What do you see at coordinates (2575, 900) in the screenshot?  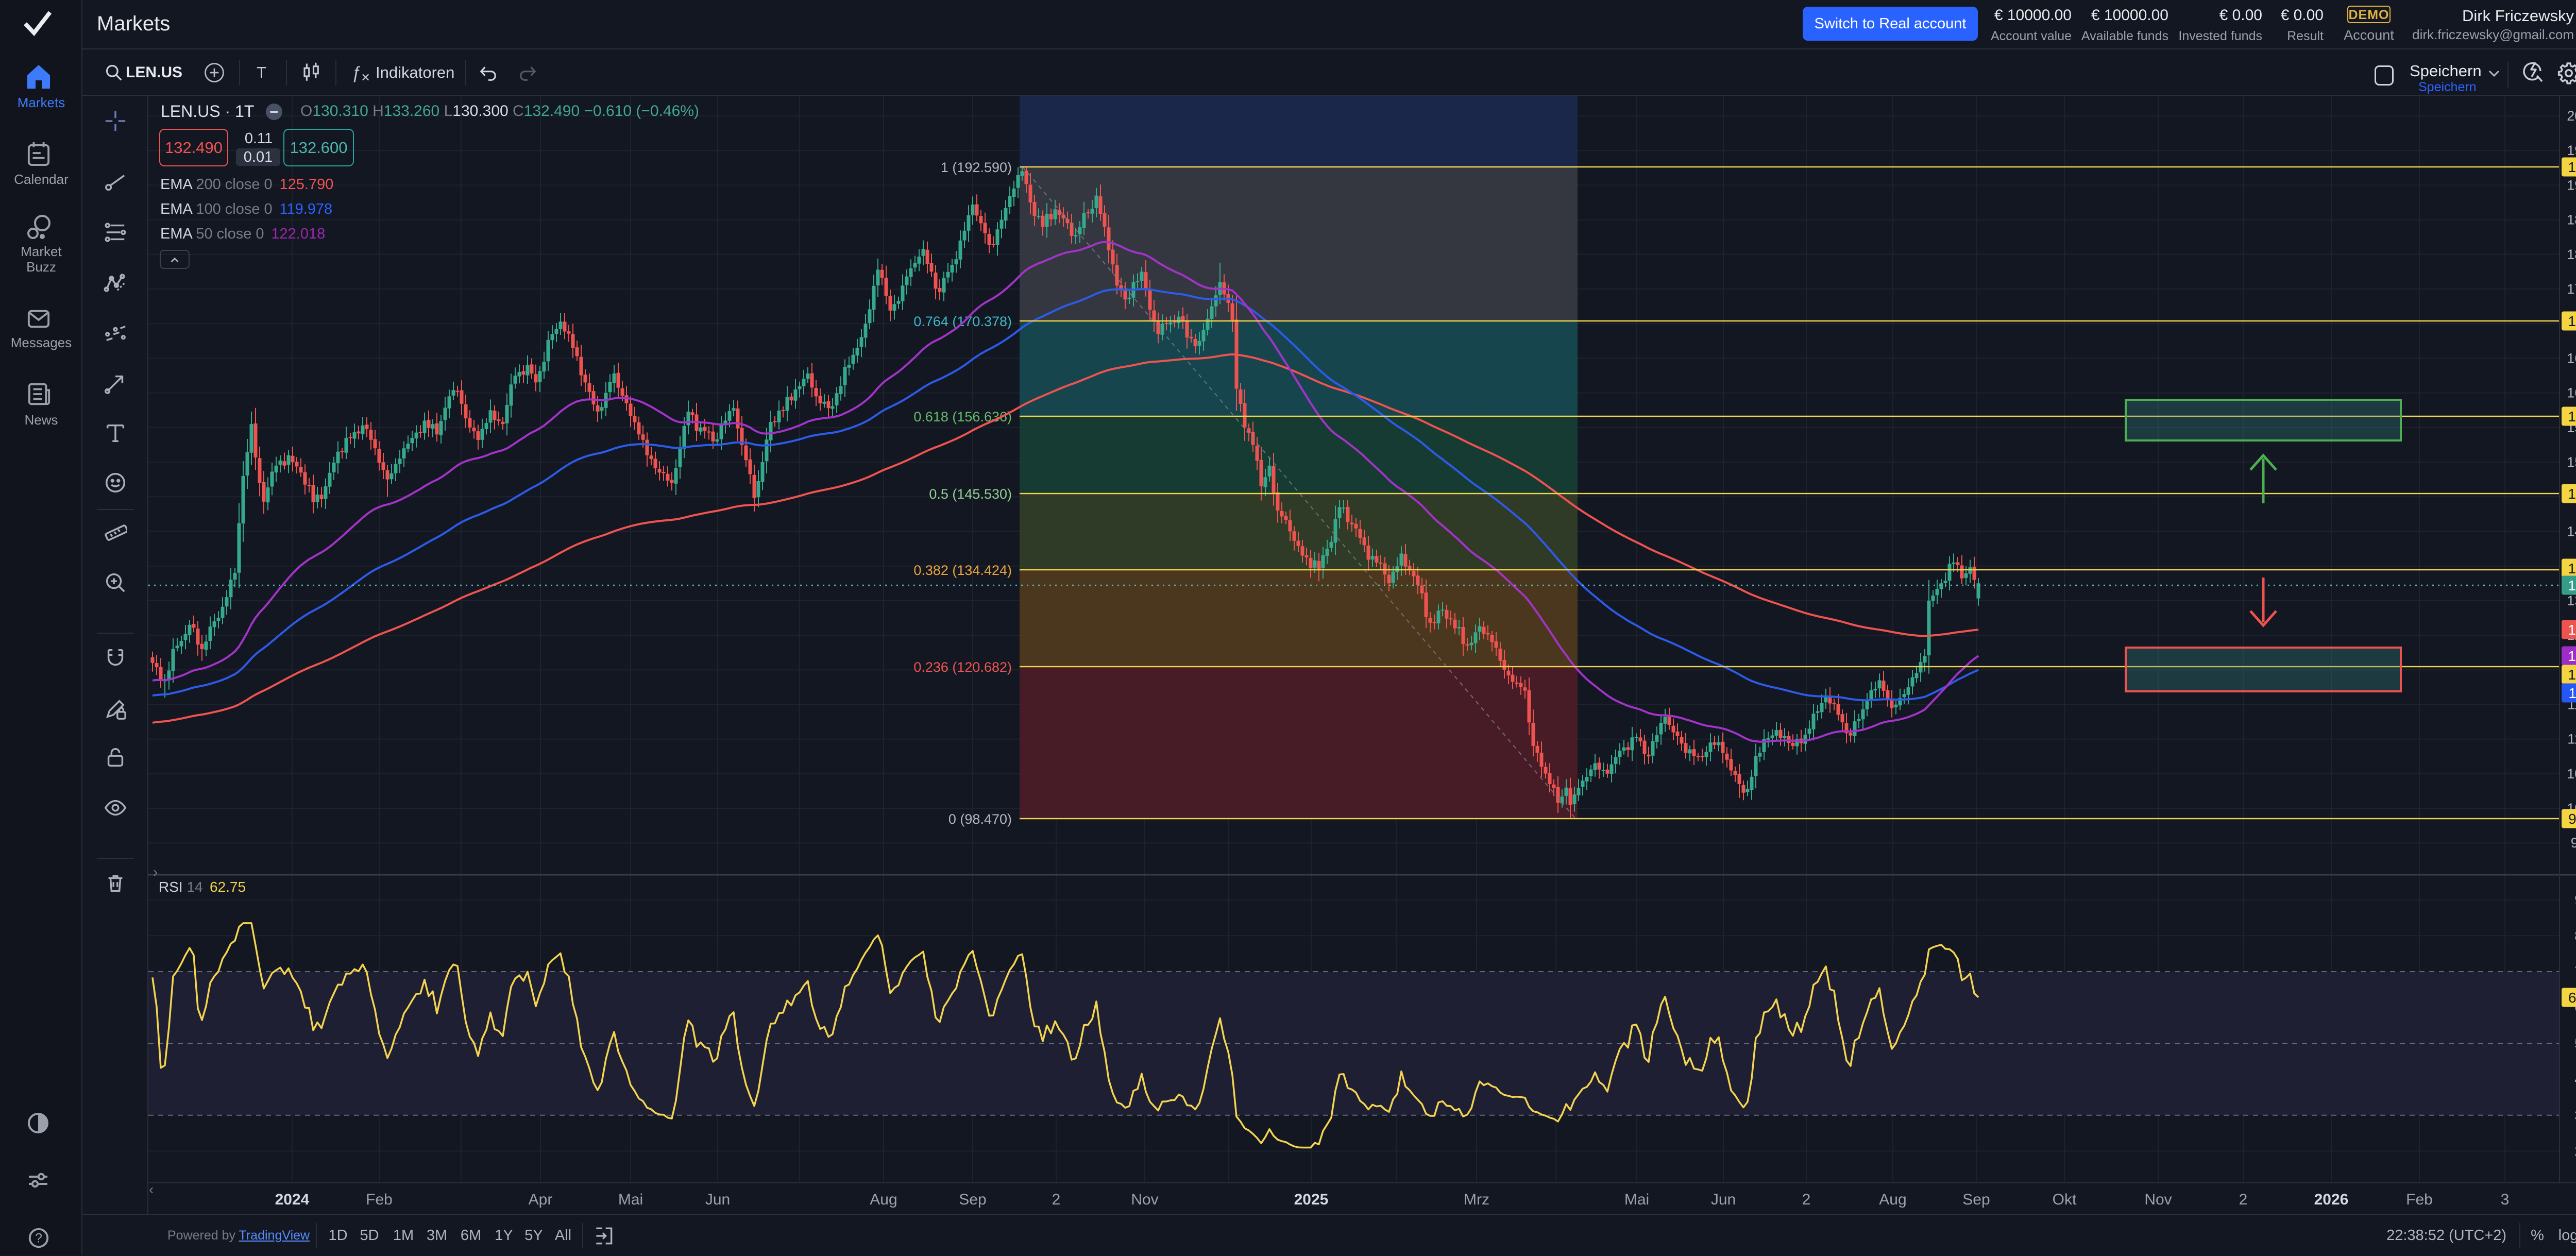 I see `svg-text: 90.00` at bounding box center [2575, 900].